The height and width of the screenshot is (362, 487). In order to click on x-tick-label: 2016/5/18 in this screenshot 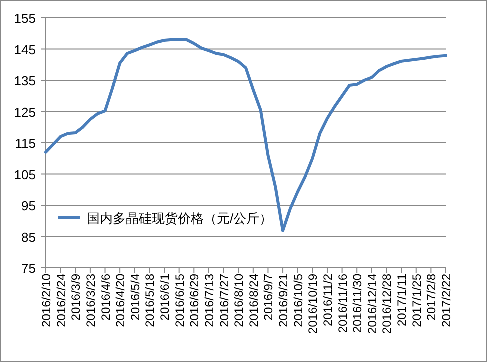, I will do `click(150, 301)`.